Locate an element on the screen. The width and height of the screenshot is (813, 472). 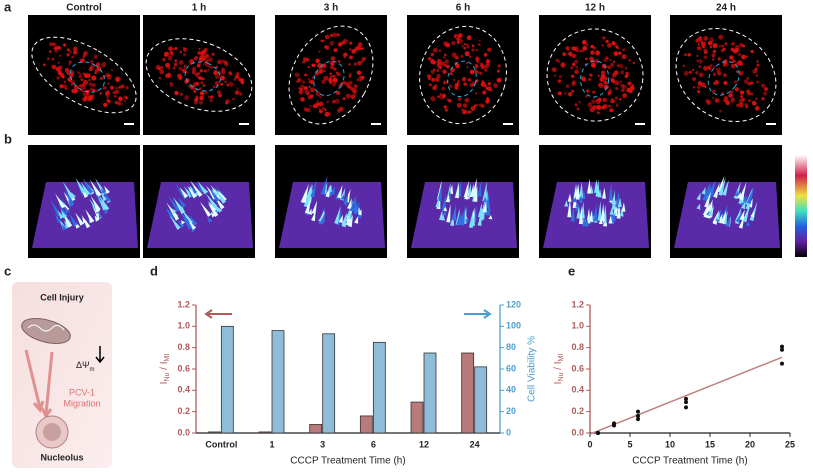
y-axis-label-part: / I is located at coordinates (558, 366).